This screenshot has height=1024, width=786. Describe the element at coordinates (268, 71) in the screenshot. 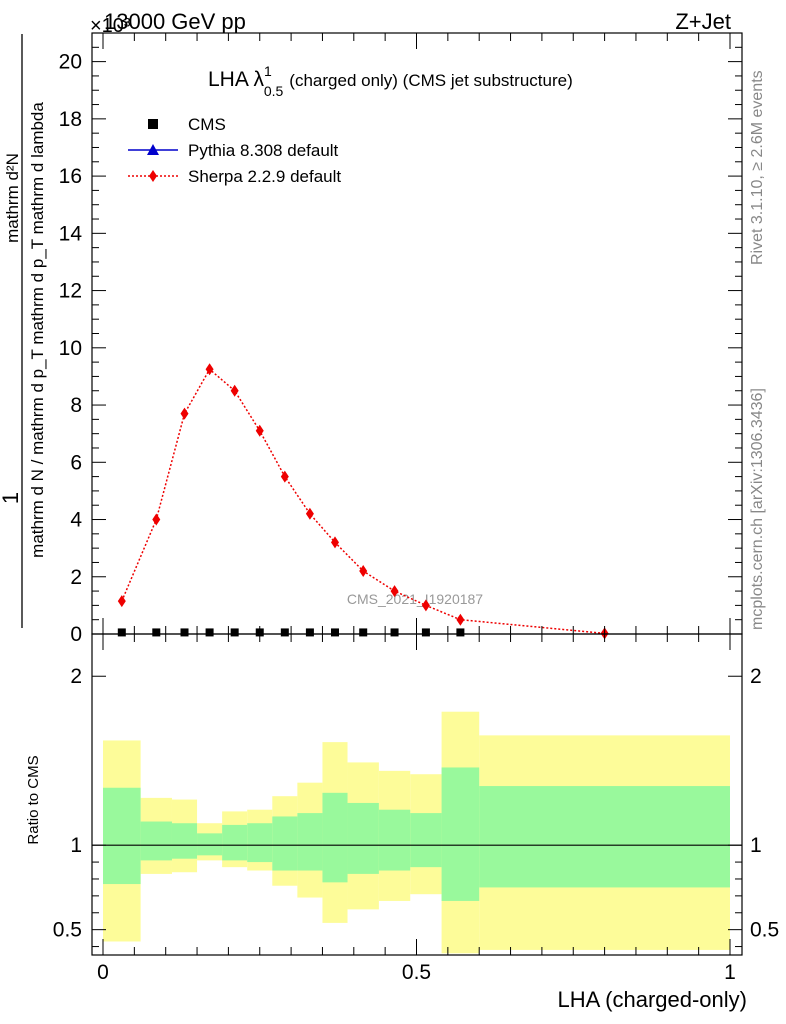

I see `title-sup: 1` at that location.